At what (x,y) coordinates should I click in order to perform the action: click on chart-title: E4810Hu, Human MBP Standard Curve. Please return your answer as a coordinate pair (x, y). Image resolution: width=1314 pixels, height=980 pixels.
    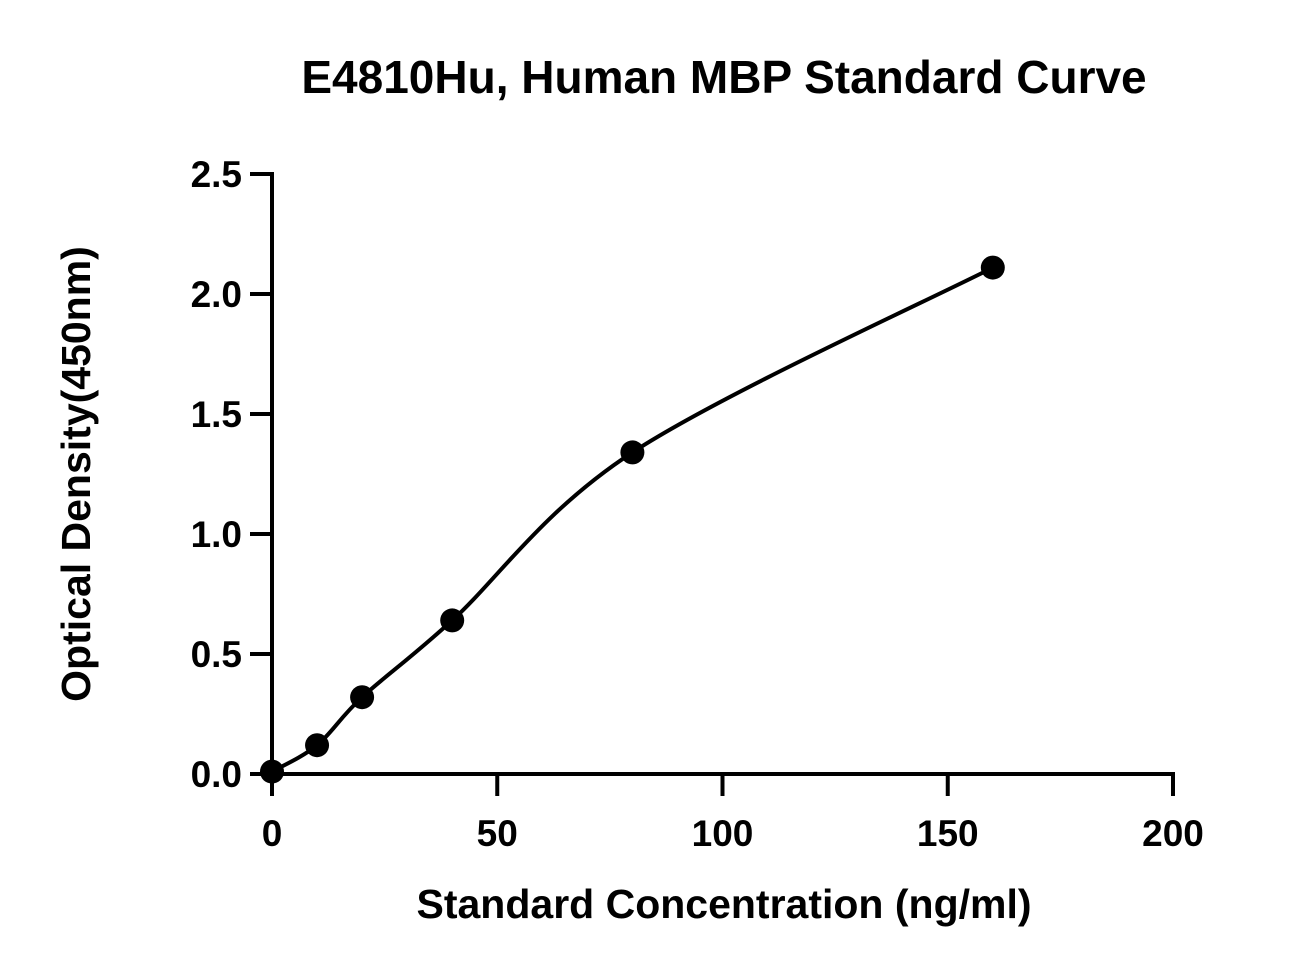
    Looking at the image, I should click on (723, 77).